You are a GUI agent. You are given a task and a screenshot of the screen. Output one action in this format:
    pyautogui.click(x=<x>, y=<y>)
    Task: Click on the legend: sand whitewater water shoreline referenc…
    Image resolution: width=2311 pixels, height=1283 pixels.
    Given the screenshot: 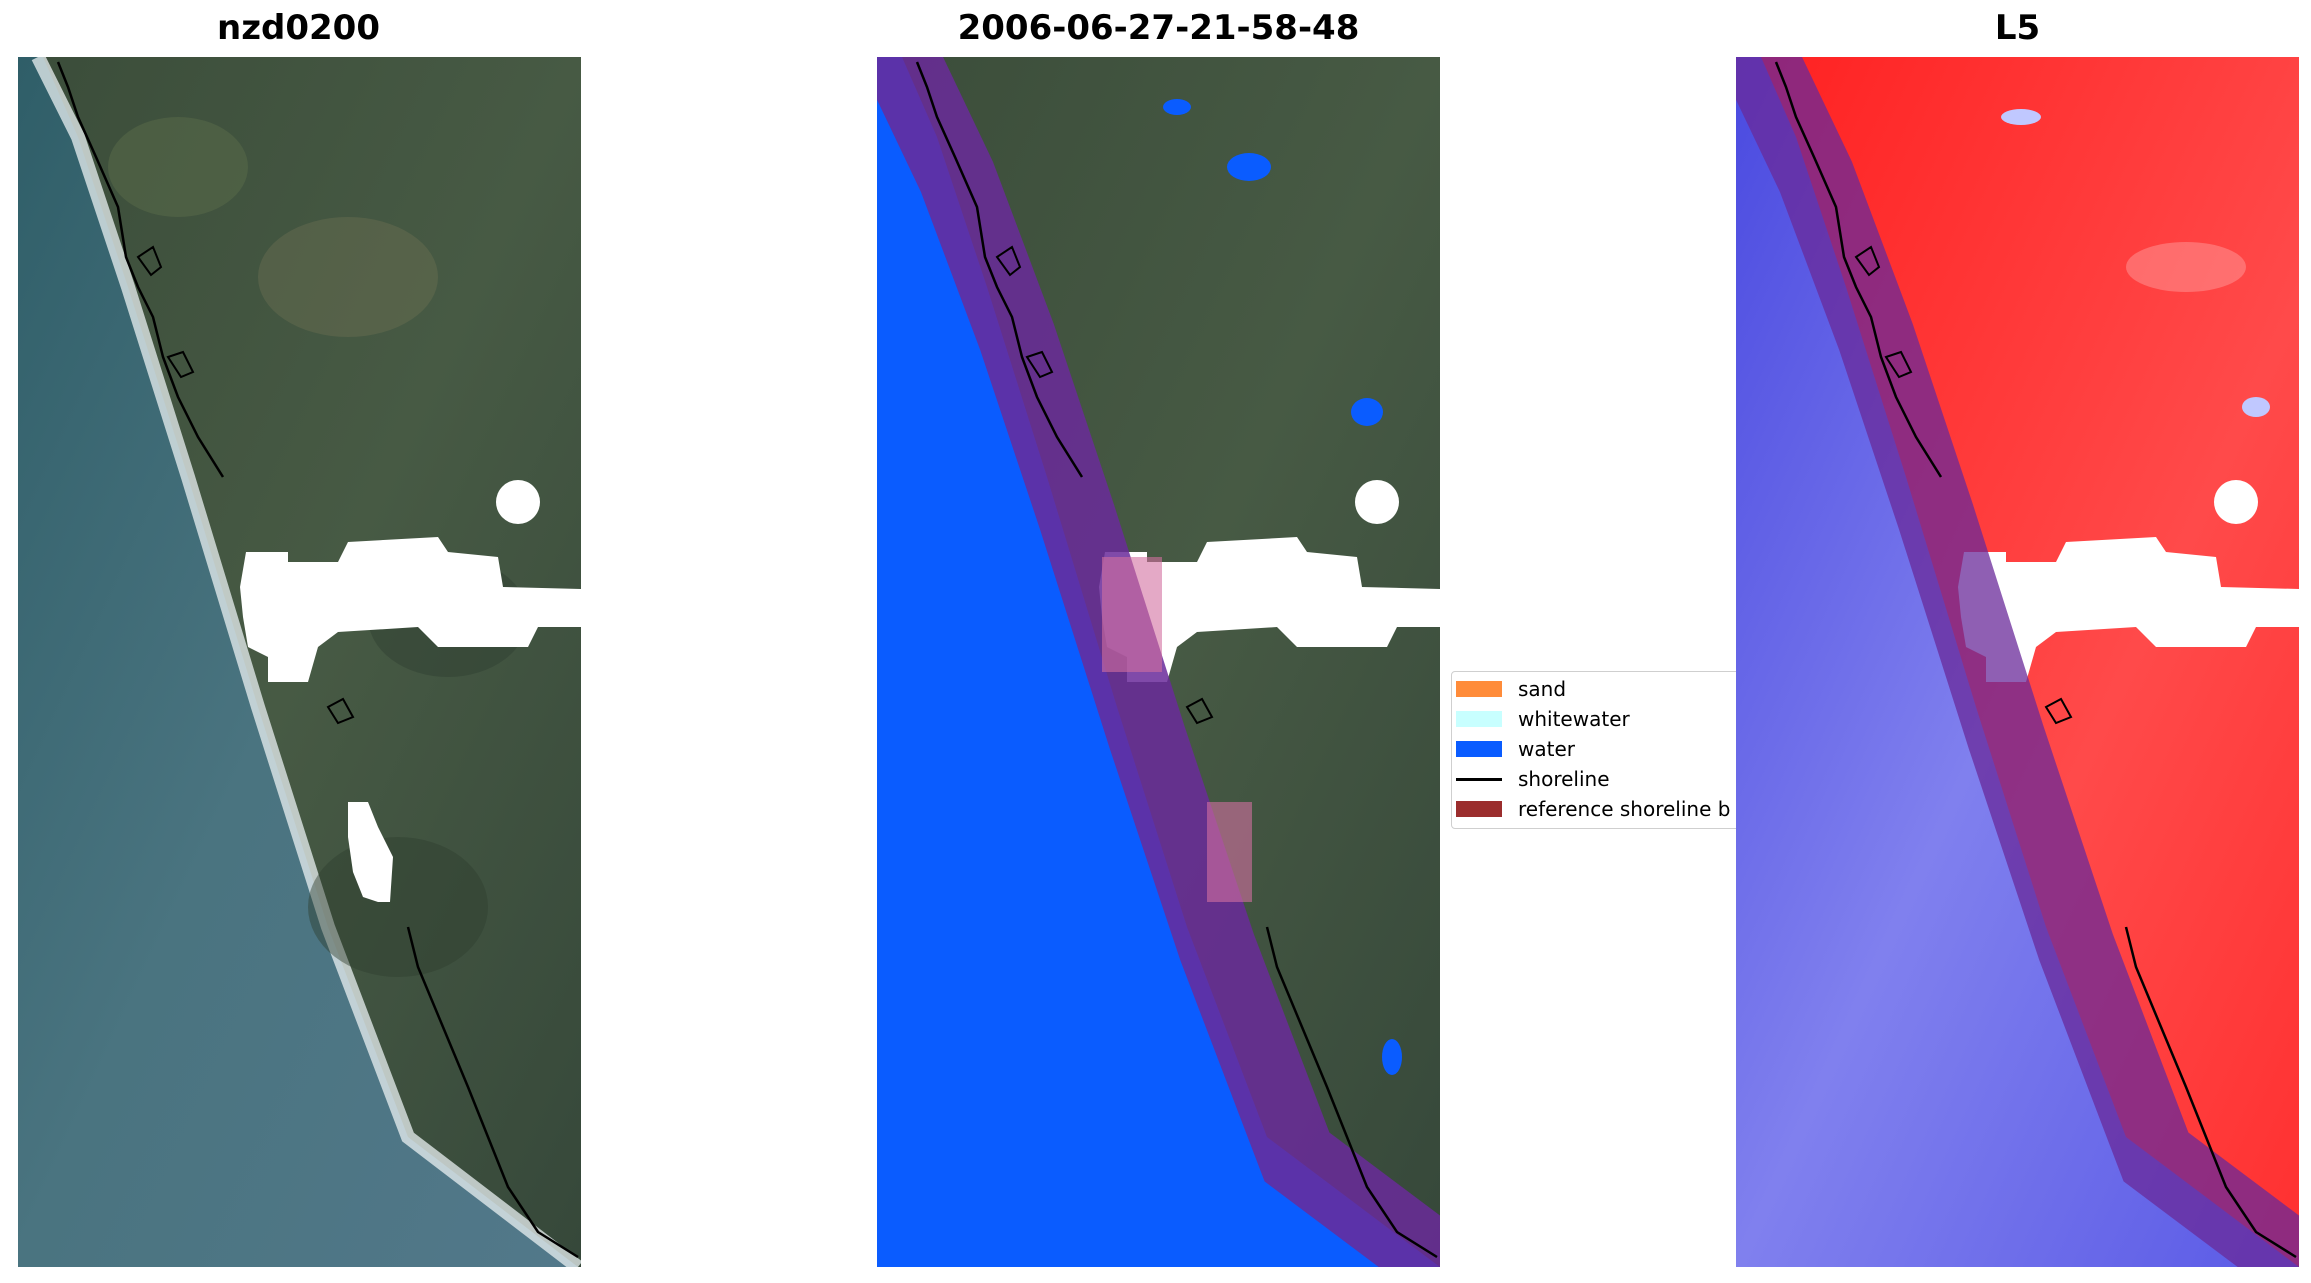 What is the action you would take?
    pyautogui.click(x=1597, y=750)
    